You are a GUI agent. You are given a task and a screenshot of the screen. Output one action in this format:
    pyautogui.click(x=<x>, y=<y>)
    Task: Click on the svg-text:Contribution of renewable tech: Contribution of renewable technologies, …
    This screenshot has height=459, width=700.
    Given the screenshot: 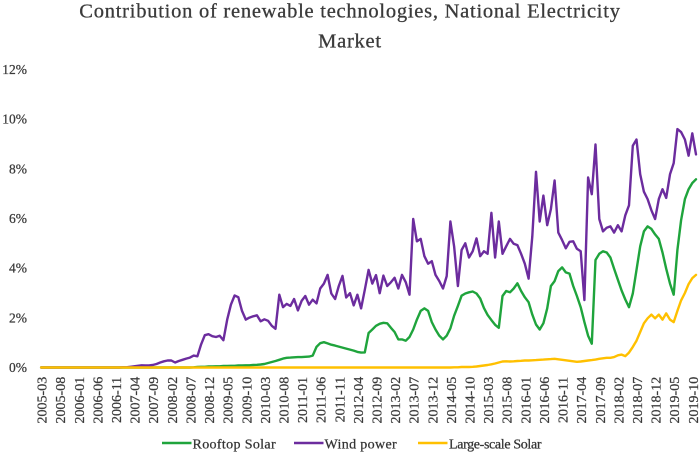 What is the action you would take?
    pyautogui.click(x=349, y=11)
    